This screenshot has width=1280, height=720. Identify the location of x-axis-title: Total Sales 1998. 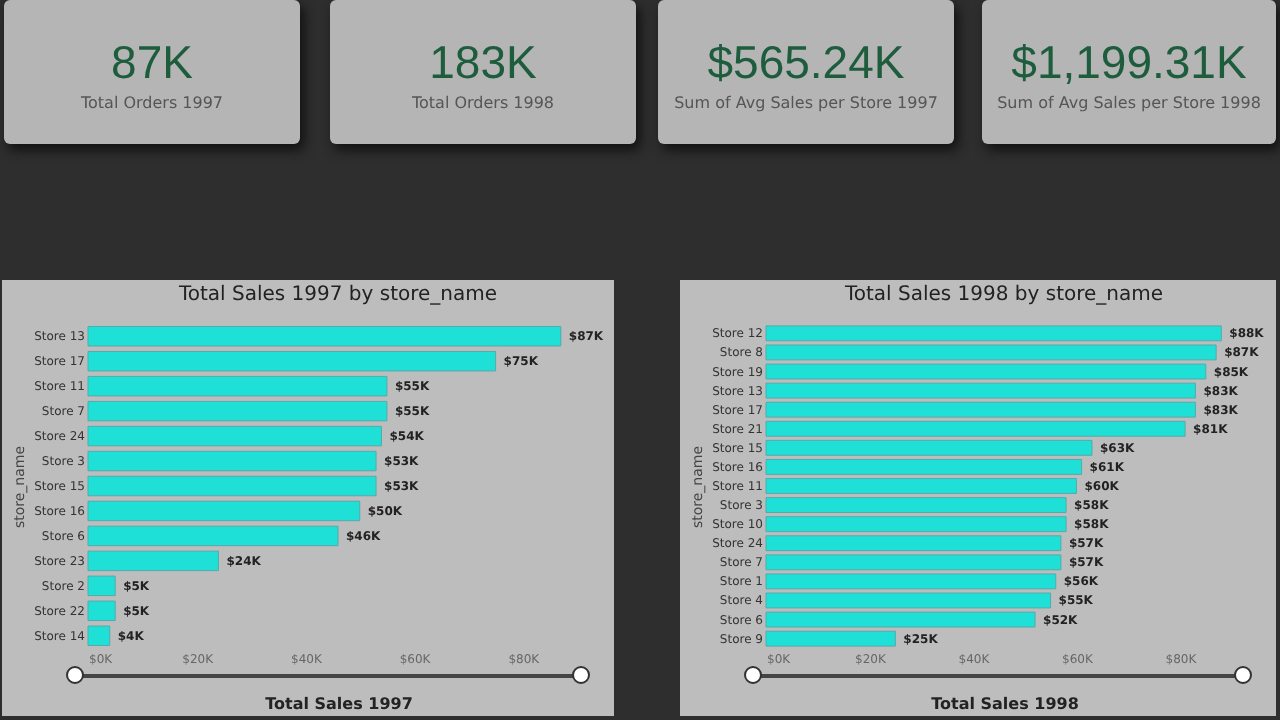
(1005, 704).